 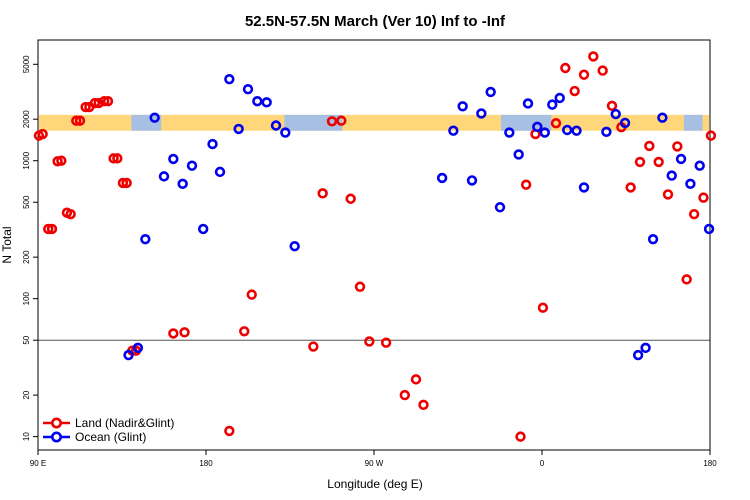 I want to click on legend: Land (Nadir&Glint) Ocean (Glint), so click(x=108, y=430).